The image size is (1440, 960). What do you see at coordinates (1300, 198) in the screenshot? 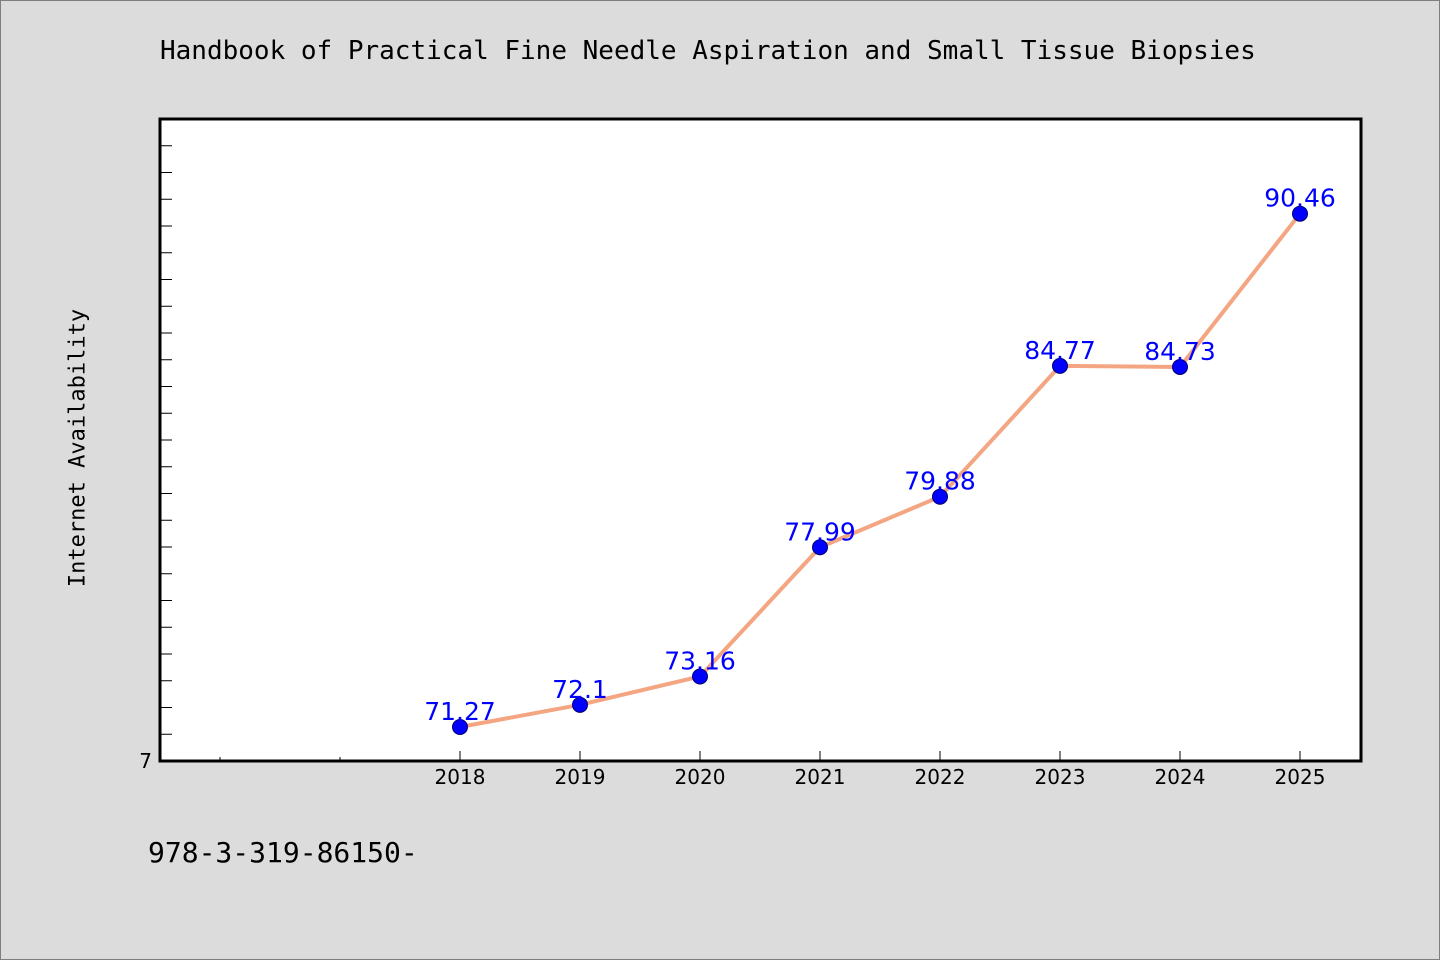
I see `data-label: 90.46` at bounding box center [1300, 198].